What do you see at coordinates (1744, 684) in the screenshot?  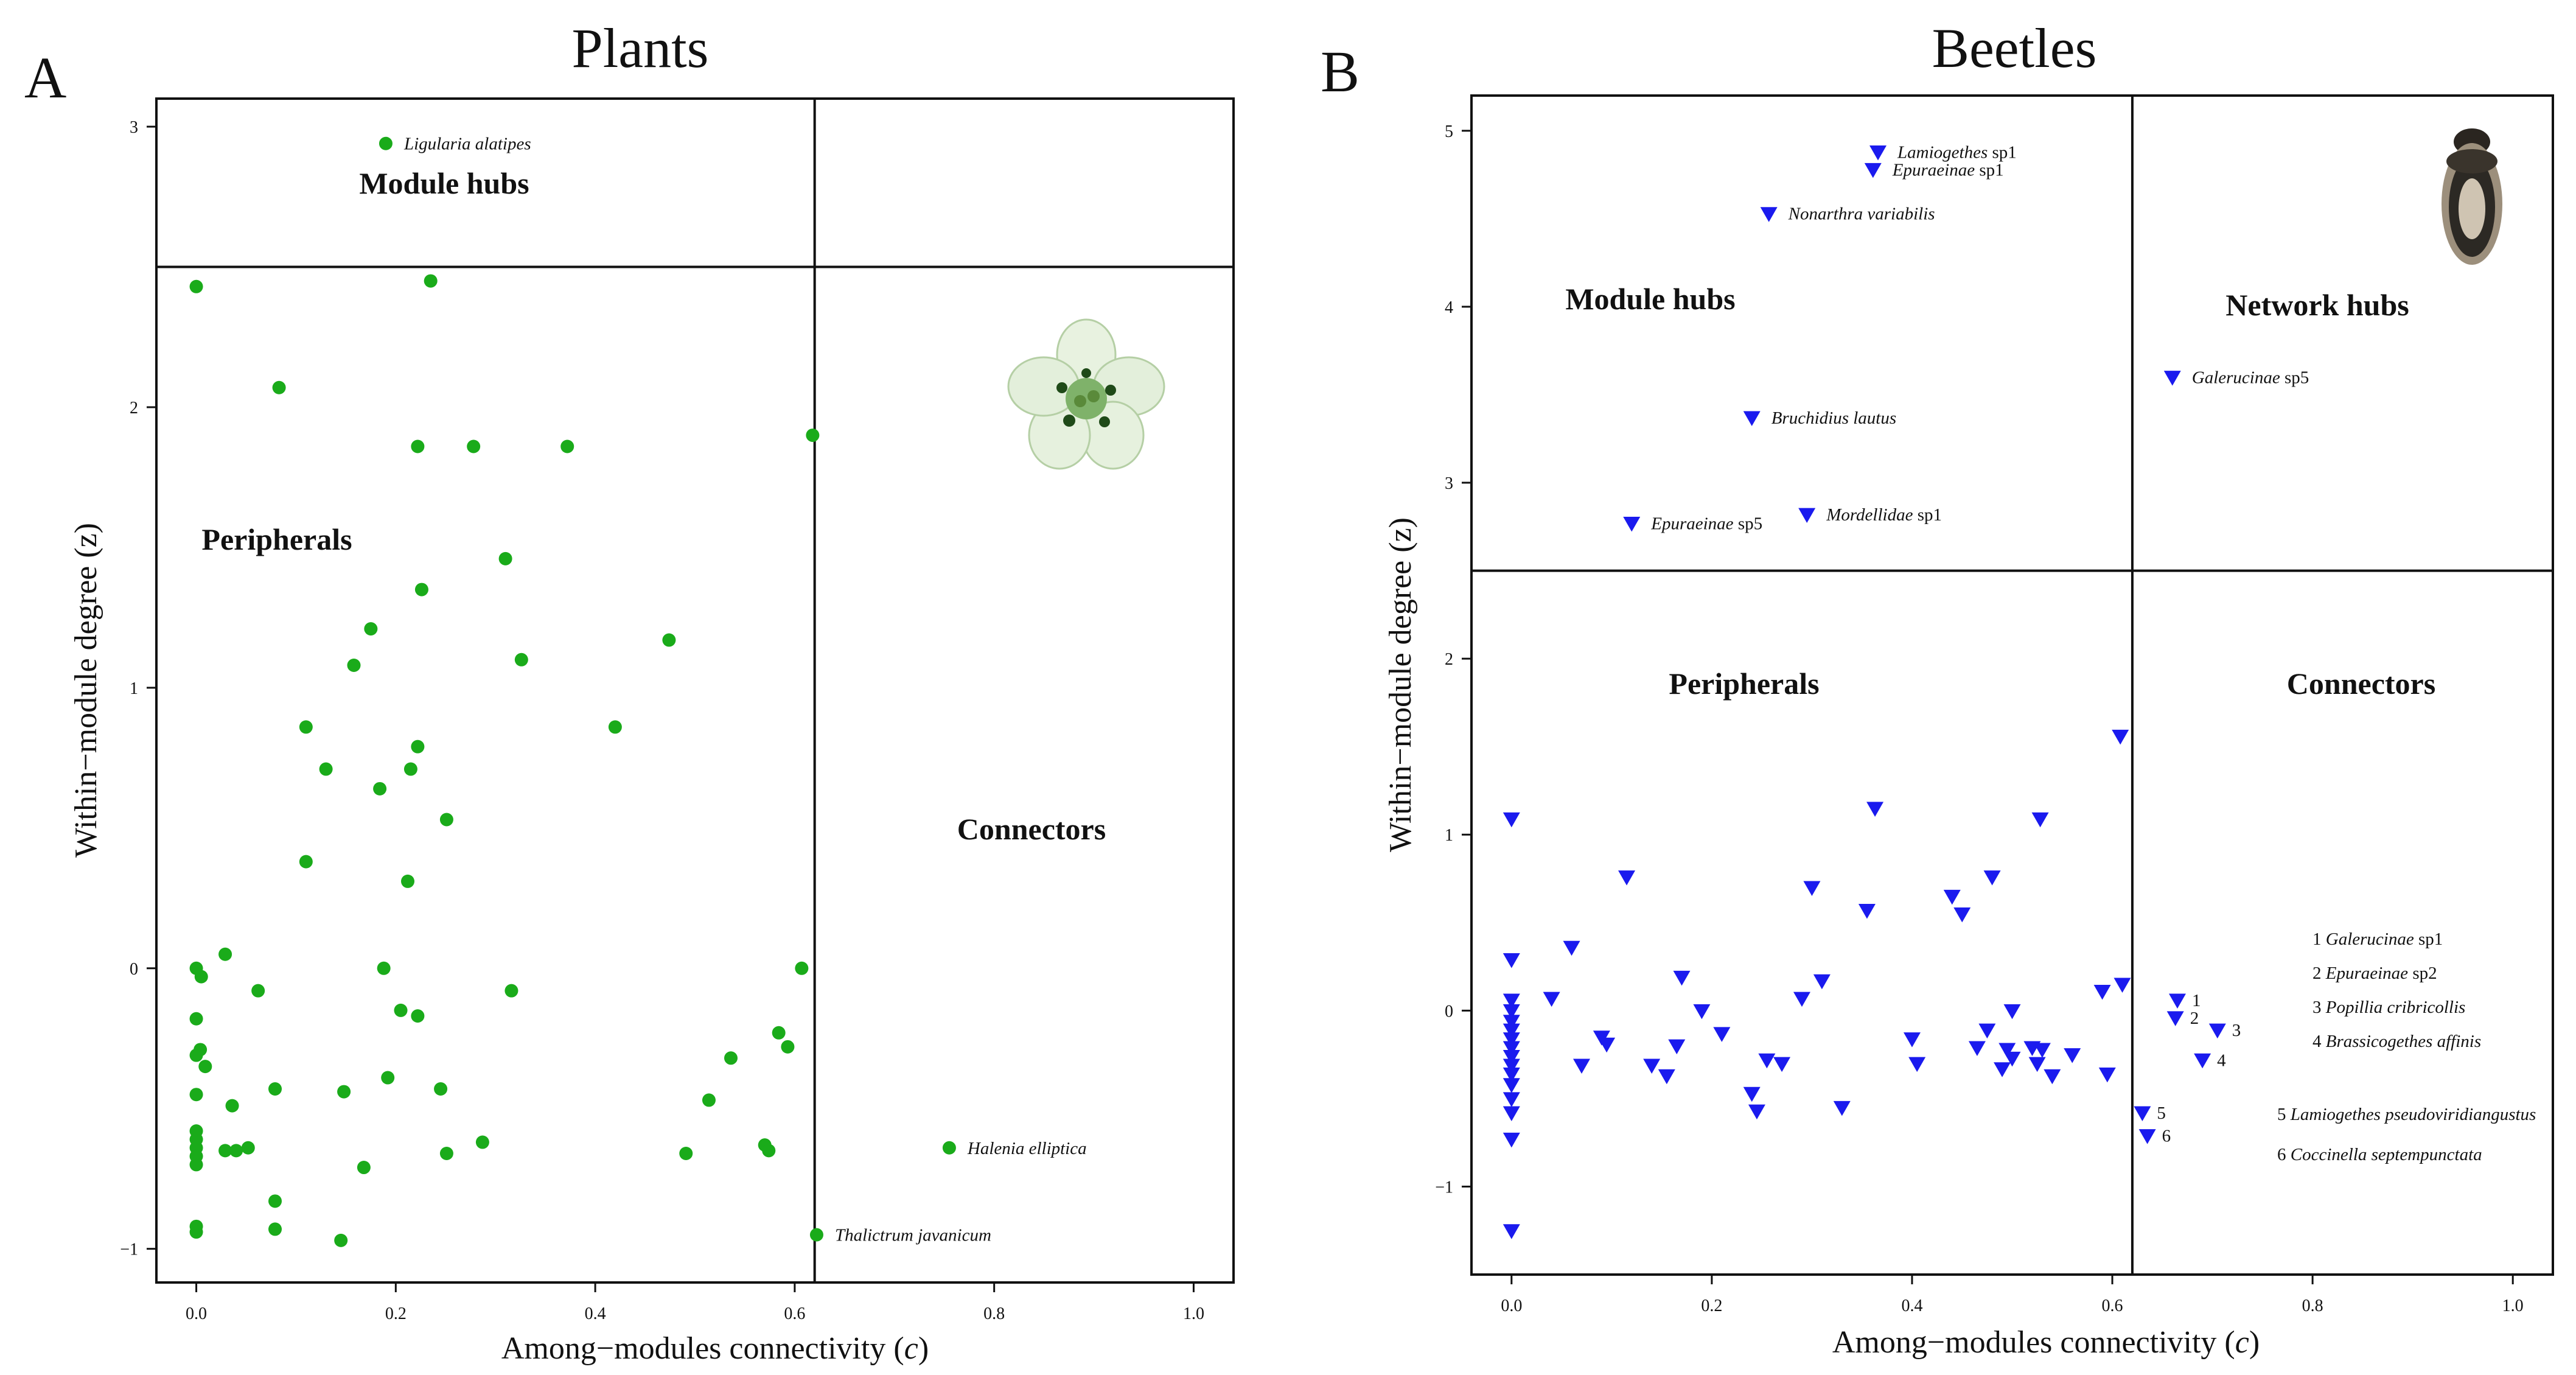 I see `panel-b-region-peripherals: Peripherals` at bounding box center [1744, 684].